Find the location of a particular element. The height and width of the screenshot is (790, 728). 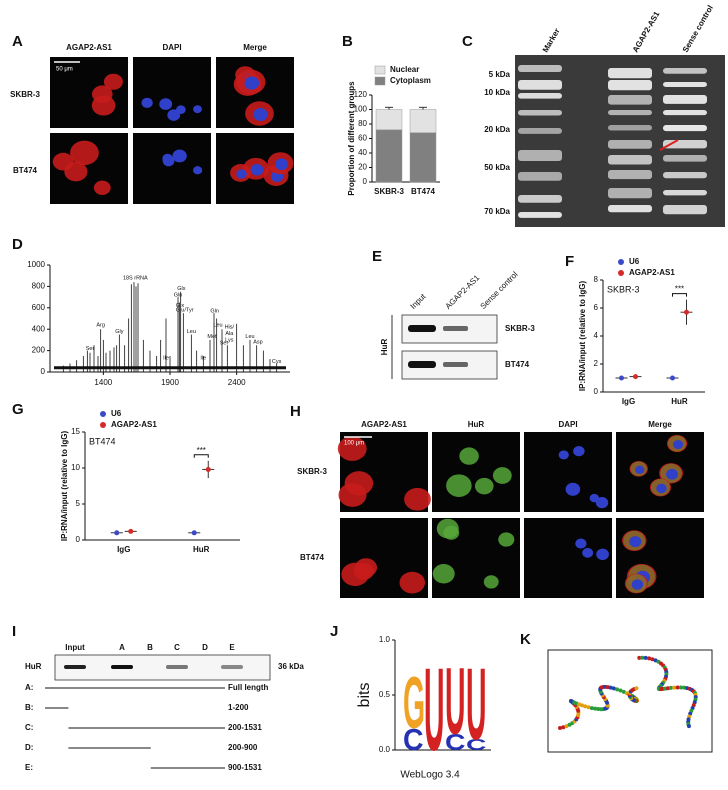

x-tick-label: 1400 is located at coordinates (103, 382).